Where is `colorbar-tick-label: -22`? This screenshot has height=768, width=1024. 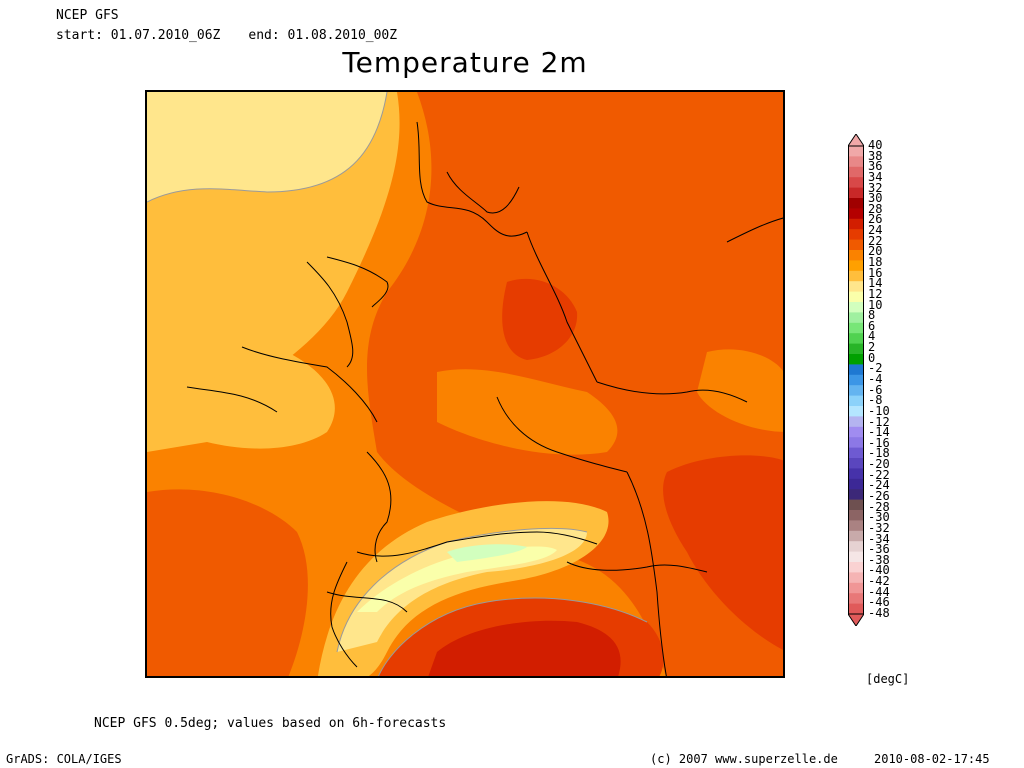
colorbar-tick-label: -22 is located at coordinates (879, 474).